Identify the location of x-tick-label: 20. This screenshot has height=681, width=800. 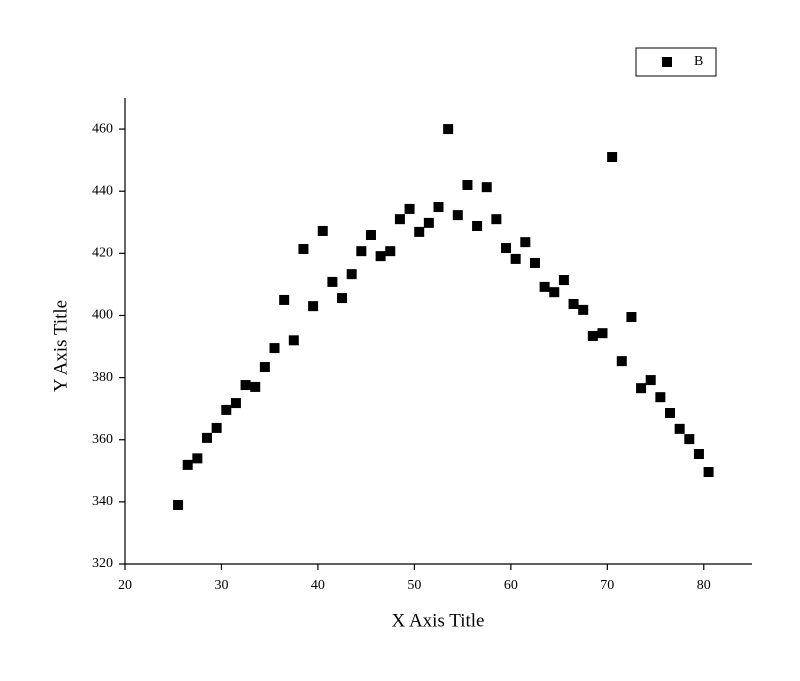
(125, 585).